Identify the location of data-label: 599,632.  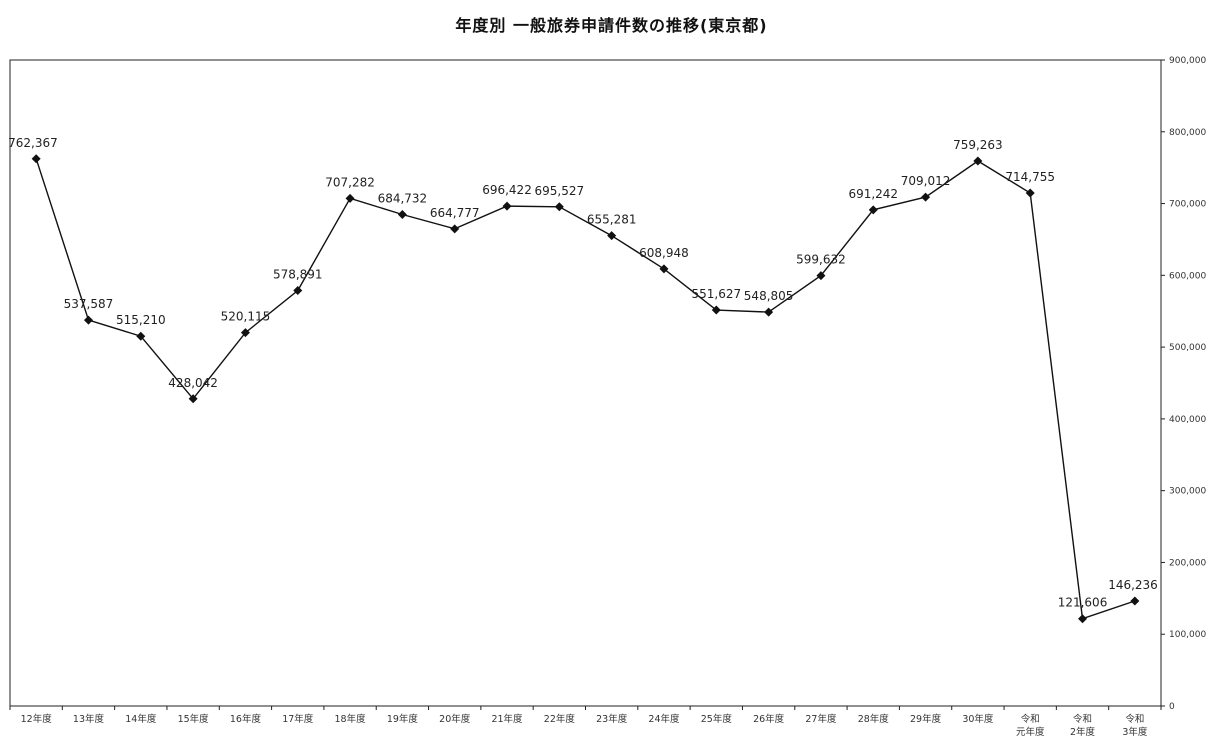
(821, 260).